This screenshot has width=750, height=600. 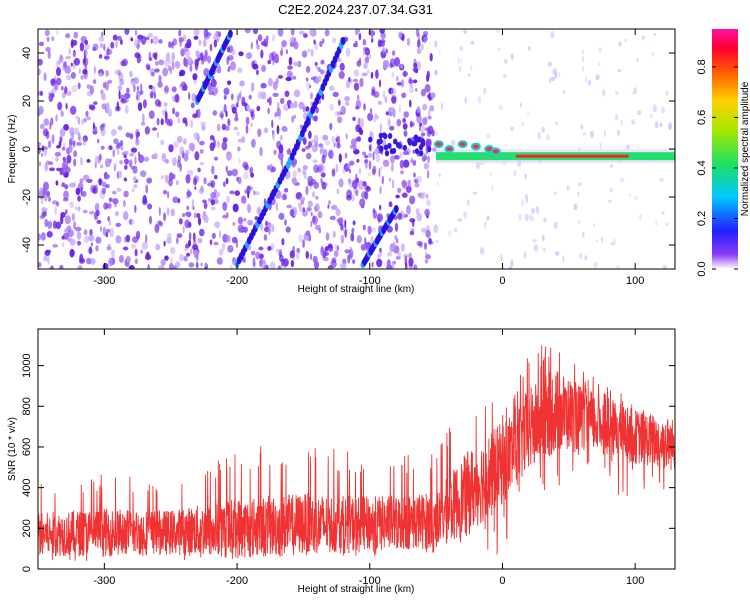 What do you see at coordinates (635, 581) in the screenshot?
I see `snr-x-tick-label: 100` at bounding box center [635, 581].